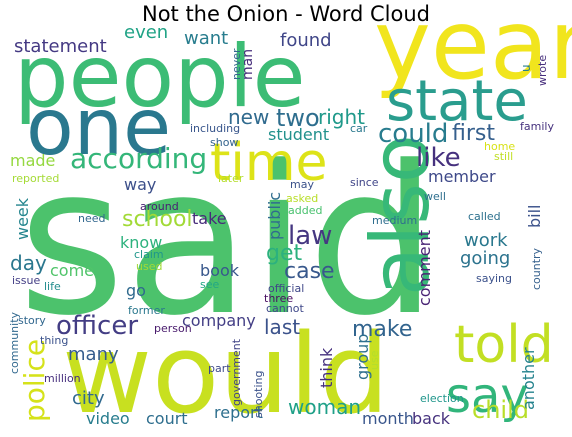 Image resolution: width=572 pixels, height=437 pixels. What do you see at coordinates (534, 217) in the screenshot?
I see `word-bill: bill` at bounding box center [534, 217].